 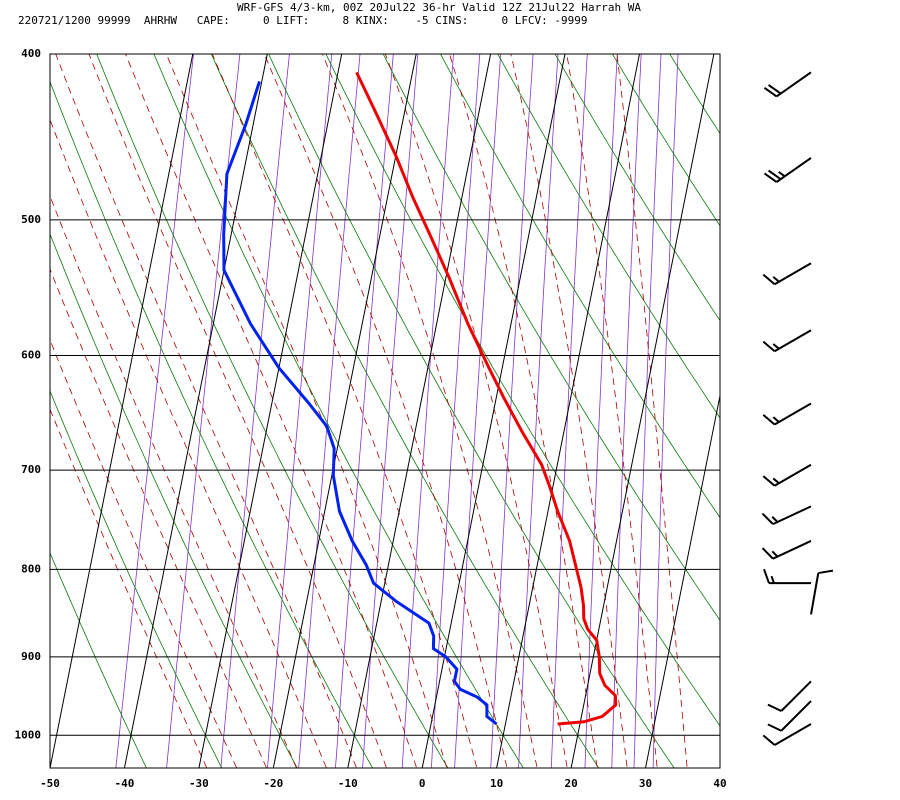 I want to click on wind-barb-column, so click(x=797, y=408).